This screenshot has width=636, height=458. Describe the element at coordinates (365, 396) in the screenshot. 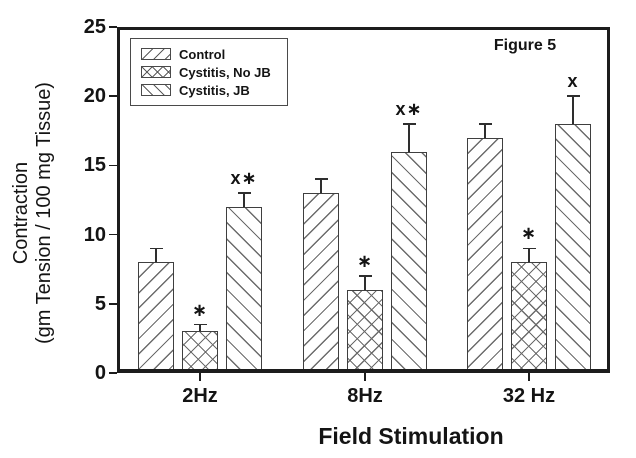

I see `x-axis-tick-label-8hz: 8Hz` at that location.